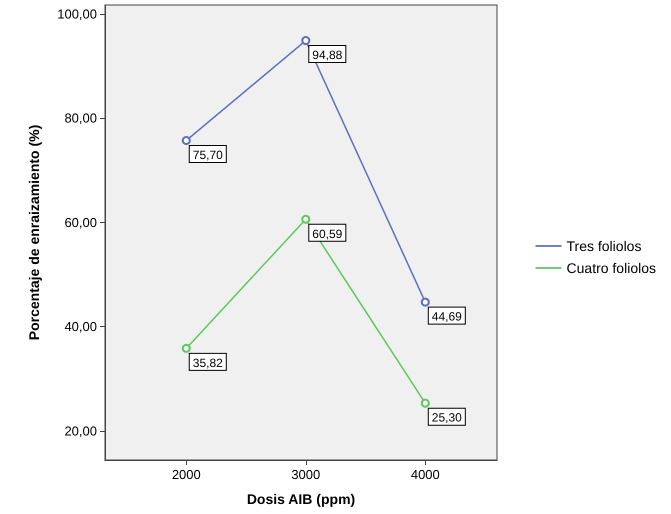 The image size is (671, 514). What do you see at coordinates (447, 317) in the screenshot?
I see `data-label: 44,69` at bounding box center [447, 317].